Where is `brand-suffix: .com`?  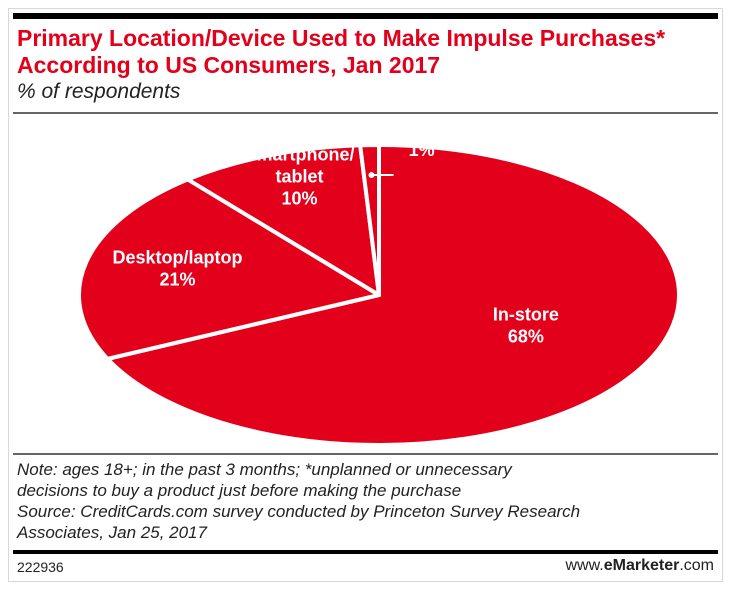
brand-suffix: .com is located at coordinates (696, 565).